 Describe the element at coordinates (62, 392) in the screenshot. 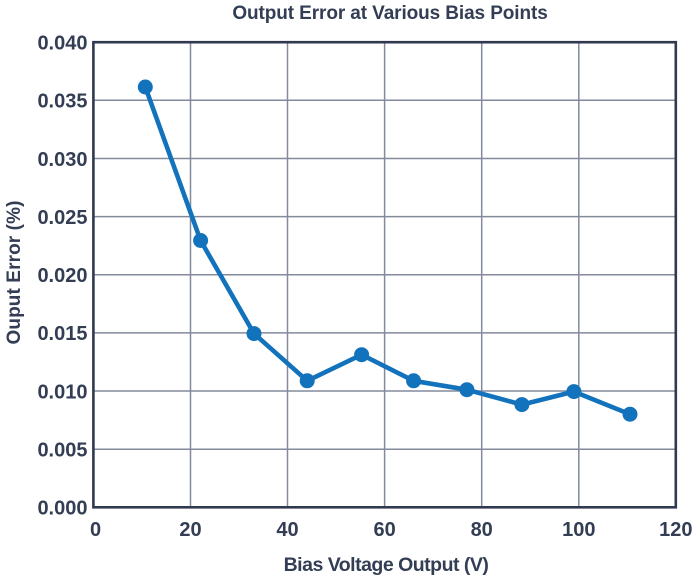

I see `svg-text: 0.010` at that location.